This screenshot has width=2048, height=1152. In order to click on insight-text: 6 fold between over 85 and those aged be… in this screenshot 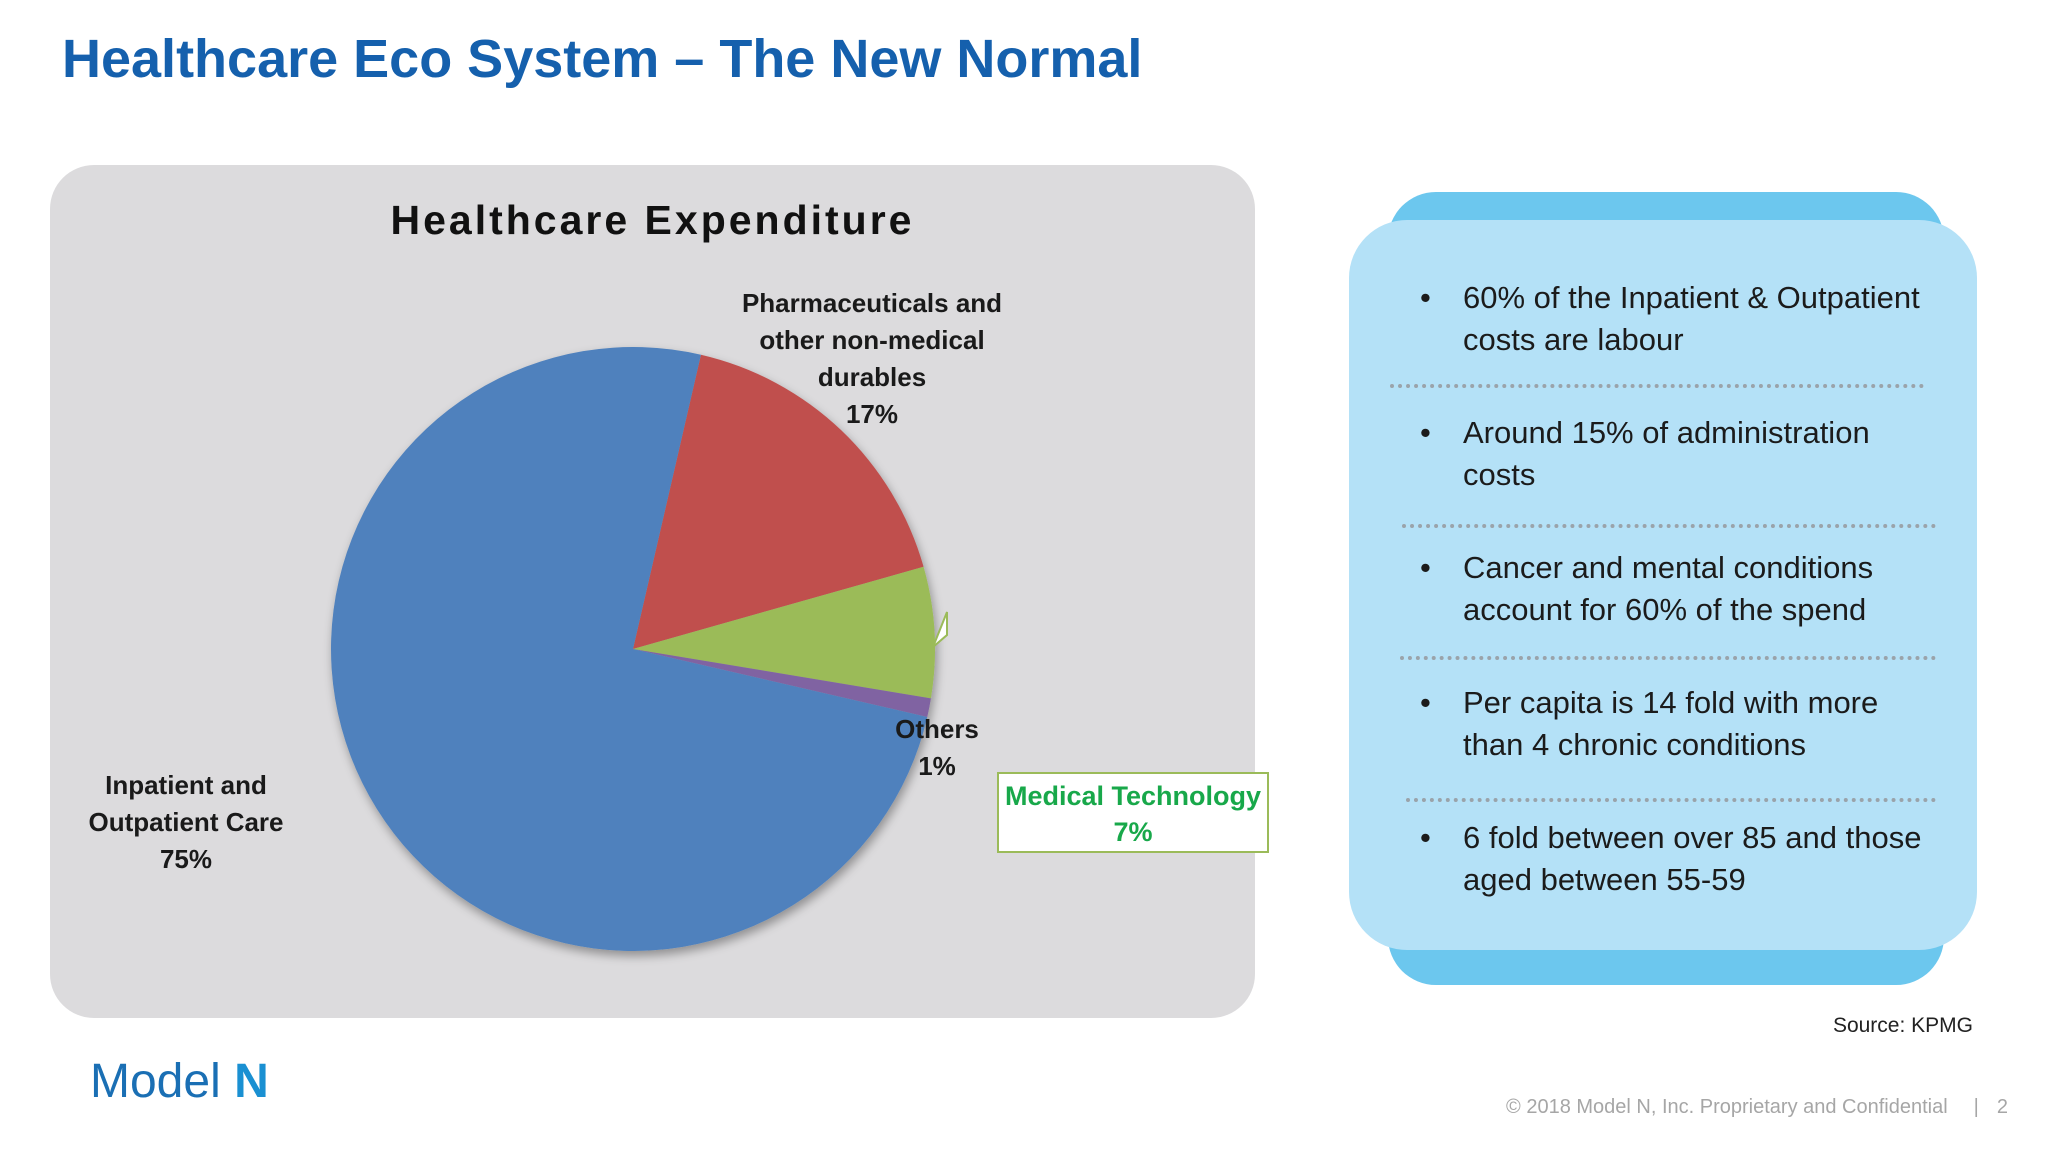, I will do `click(1692, 858)`.